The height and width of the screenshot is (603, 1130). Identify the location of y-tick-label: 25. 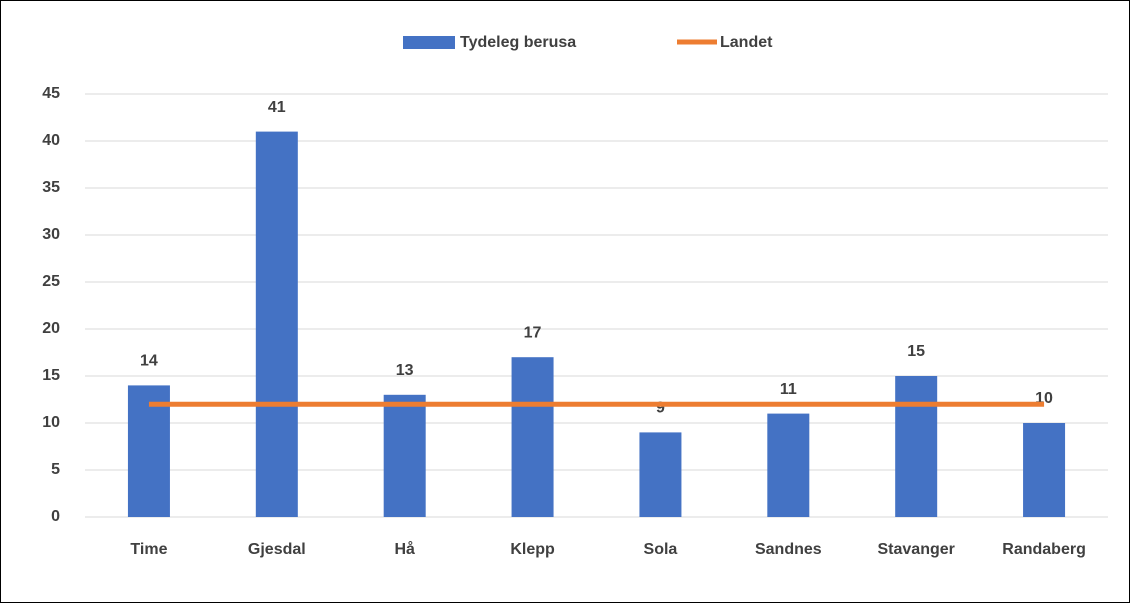
(51, 281).